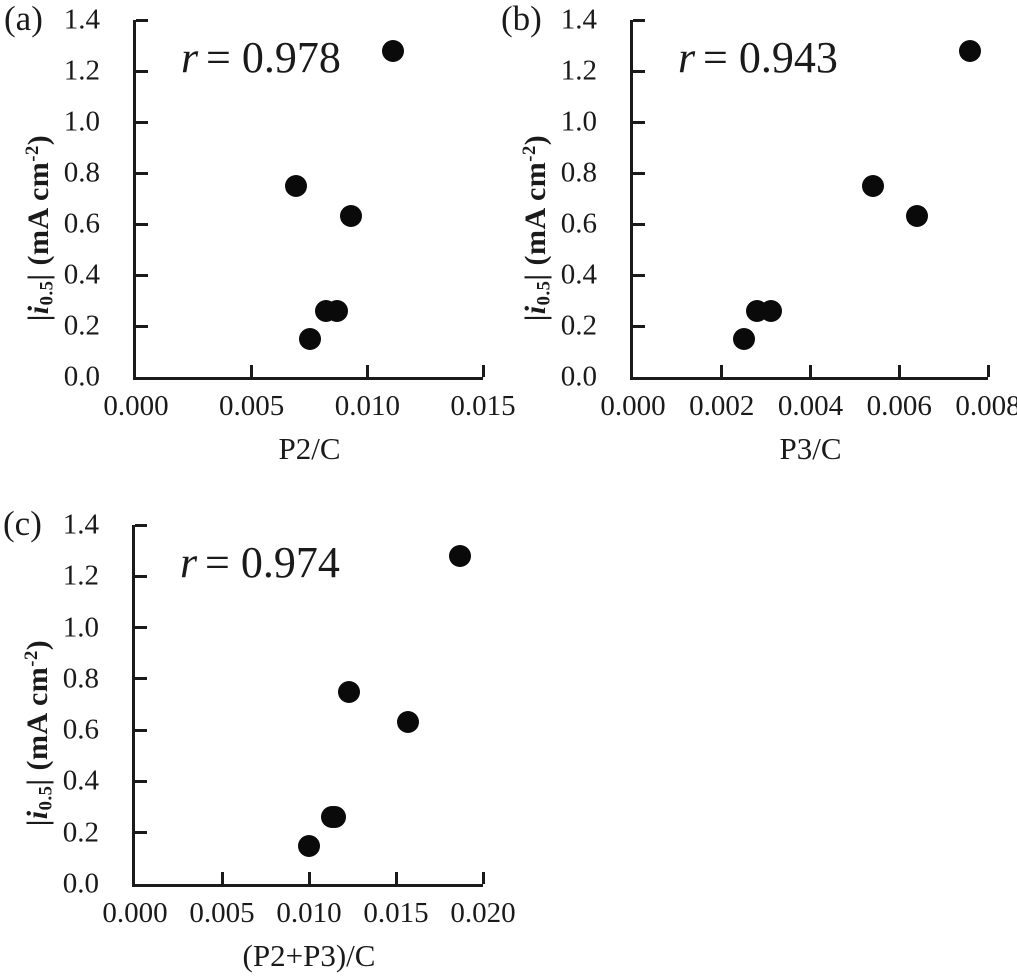 This screenshot has height=980, width=1017. I want to click on y-axis-title-c: |i0.5| (mA cm-2), so click(38, 733).